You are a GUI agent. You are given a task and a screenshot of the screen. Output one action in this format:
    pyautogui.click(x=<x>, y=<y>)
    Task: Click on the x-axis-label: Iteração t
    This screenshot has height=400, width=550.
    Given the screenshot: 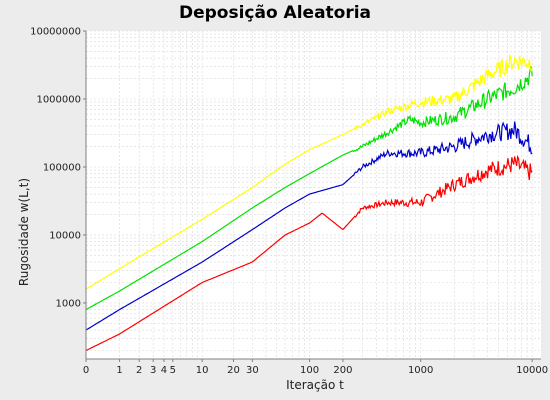 What is the action you would take?
    pyautogui.click(x=315, y=385)
    